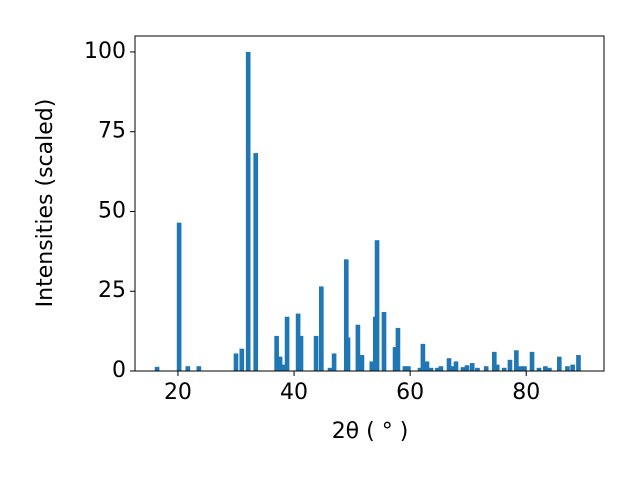 Image resolution: width=640 pixels, height=480 pixels. Describe the element at coordinates (119, 370) in the screenshot. I see `y-tick-label: 0` at that location.